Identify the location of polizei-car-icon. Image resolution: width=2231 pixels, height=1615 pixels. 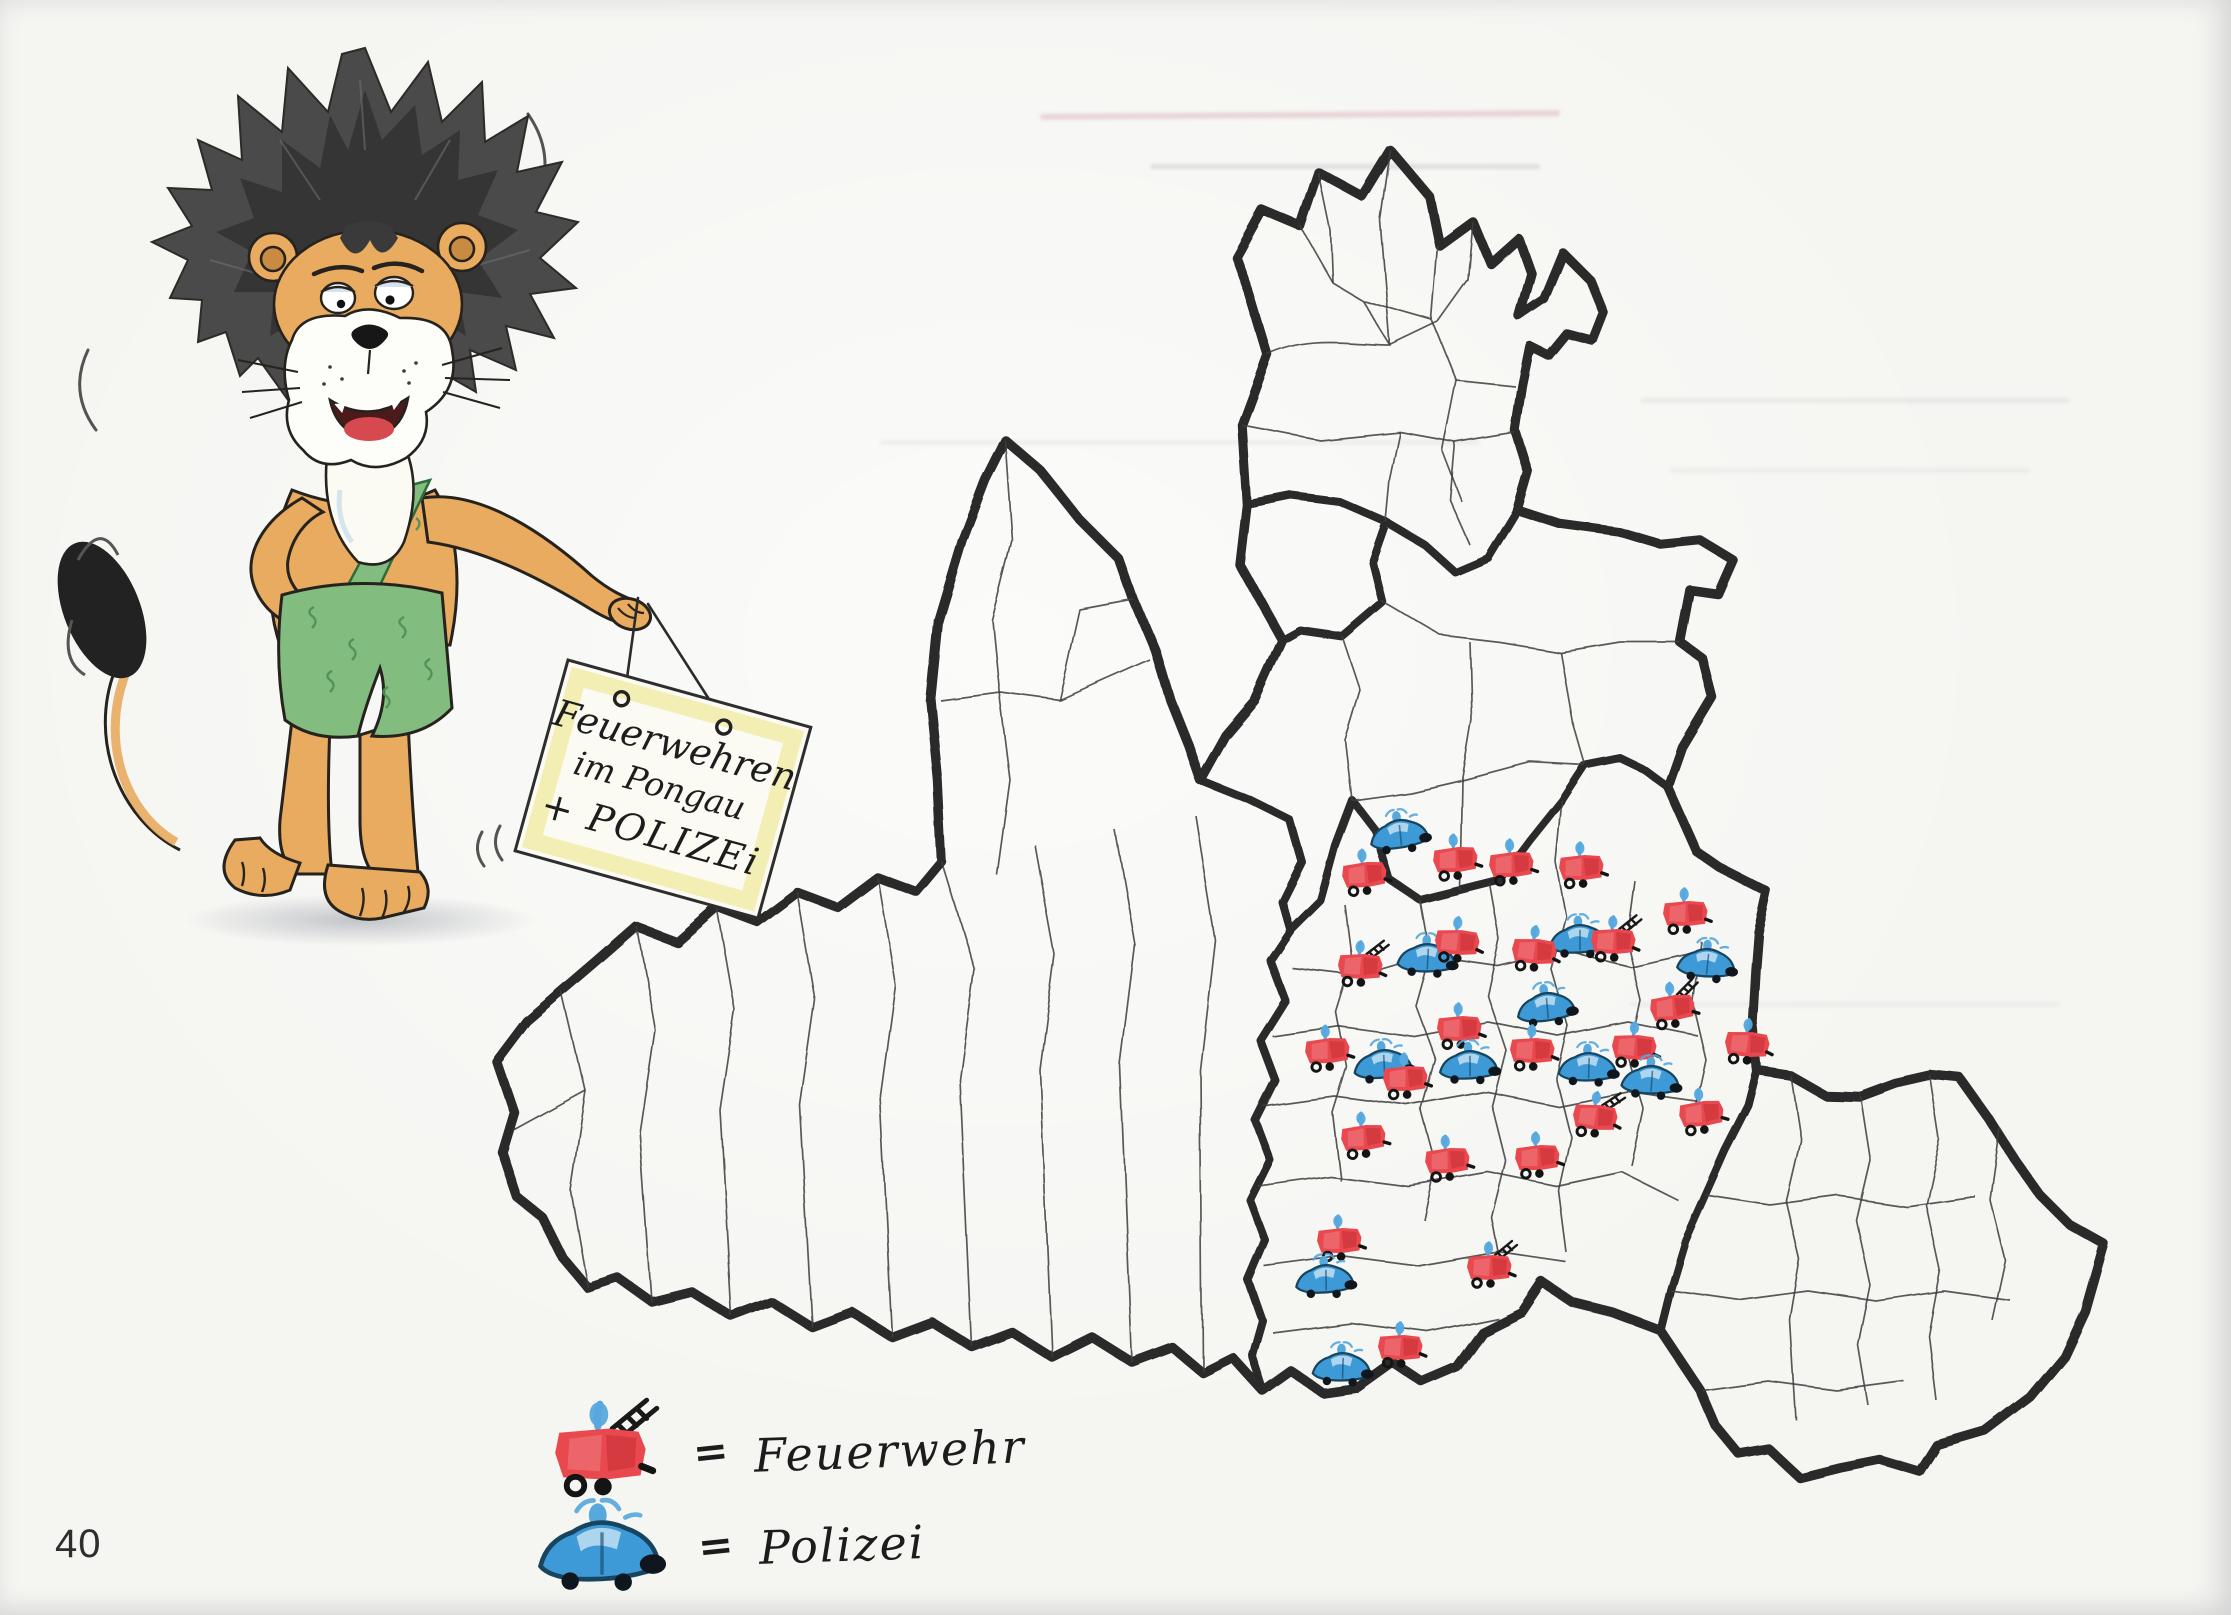
(602, 1545).